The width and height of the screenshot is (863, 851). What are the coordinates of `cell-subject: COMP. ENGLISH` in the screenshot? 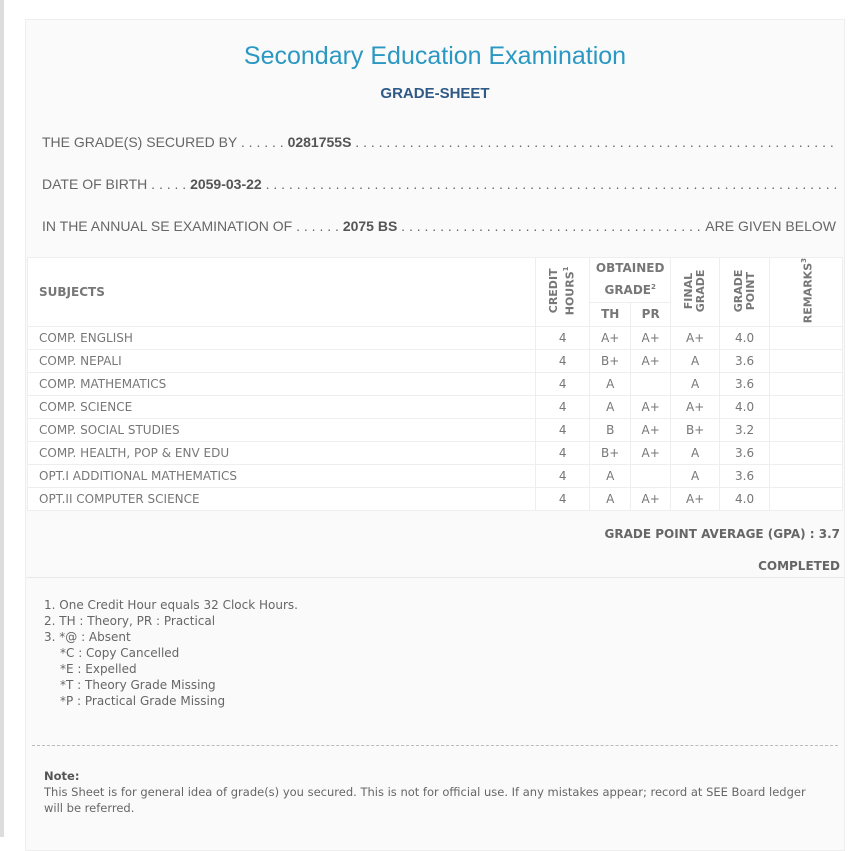 It's located at (281, 338).